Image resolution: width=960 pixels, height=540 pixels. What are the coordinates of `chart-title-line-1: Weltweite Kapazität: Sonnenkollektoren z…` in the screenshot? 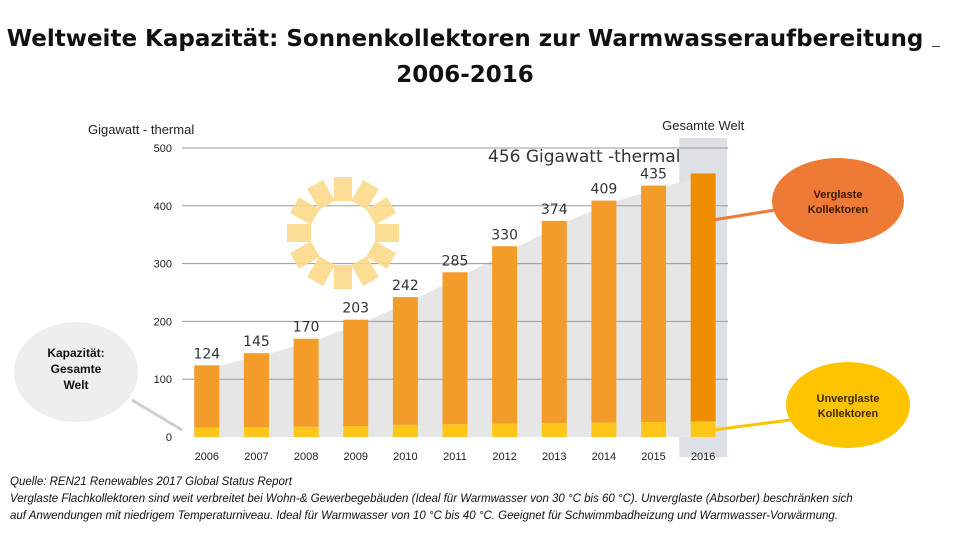 It's located at (465, 39).